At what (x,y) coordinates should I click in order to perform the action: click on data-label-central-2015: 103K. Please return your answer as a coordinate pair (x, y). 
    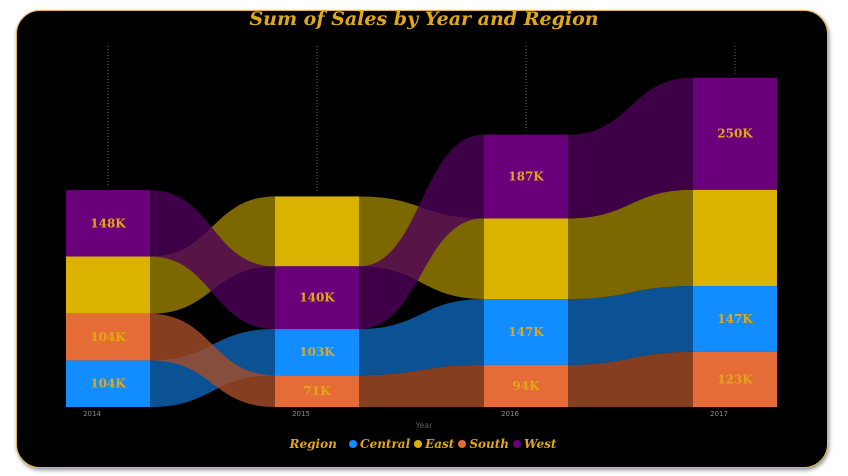
    Looking at the image, I should click on (317, 352).